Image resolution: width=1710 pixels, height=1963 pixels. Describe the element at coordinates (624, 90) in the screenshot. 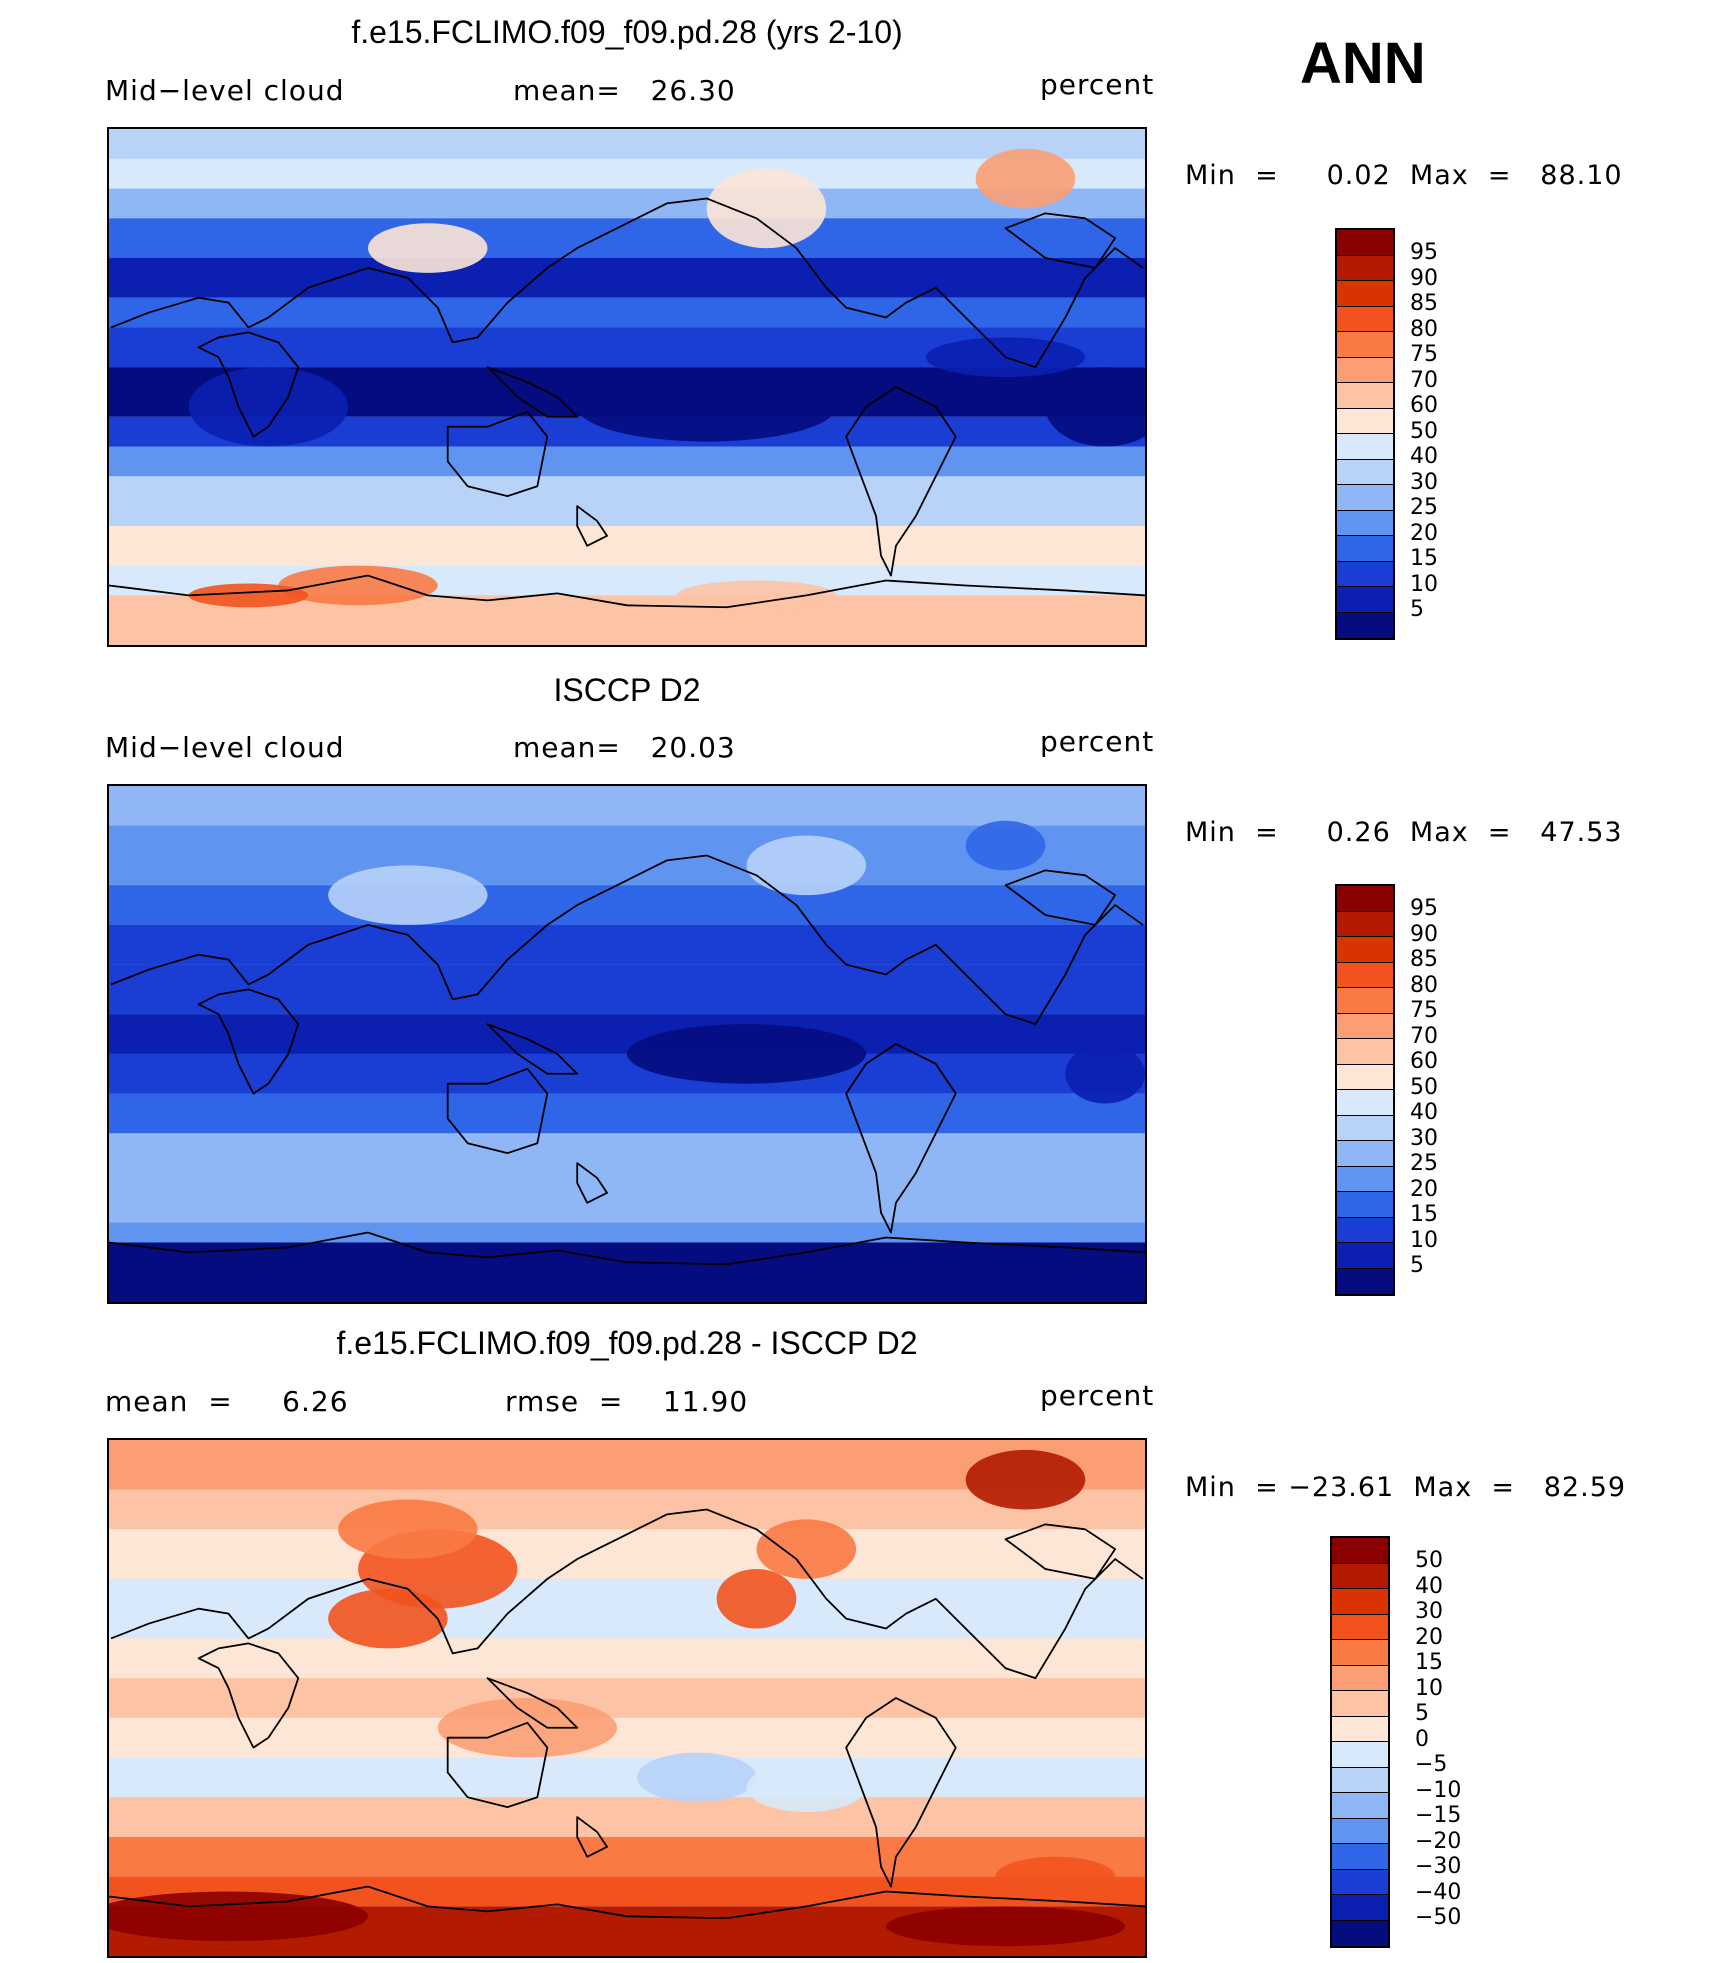

I see `mean-label: mean= 26.30` at that location.